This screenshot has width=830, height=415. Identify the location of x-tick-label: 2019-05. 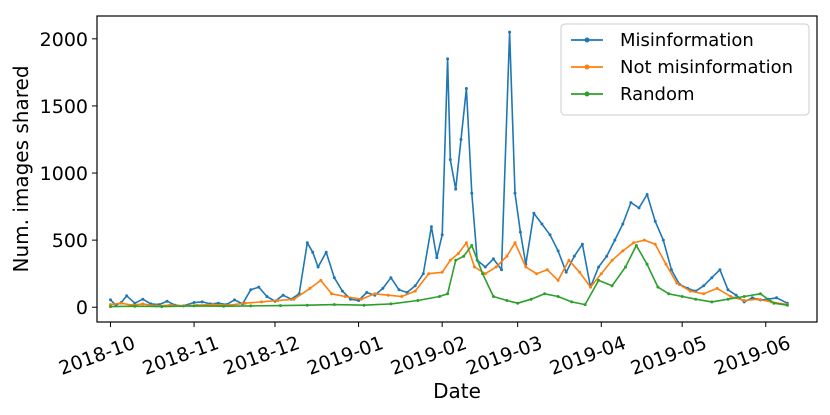
(669, 356).